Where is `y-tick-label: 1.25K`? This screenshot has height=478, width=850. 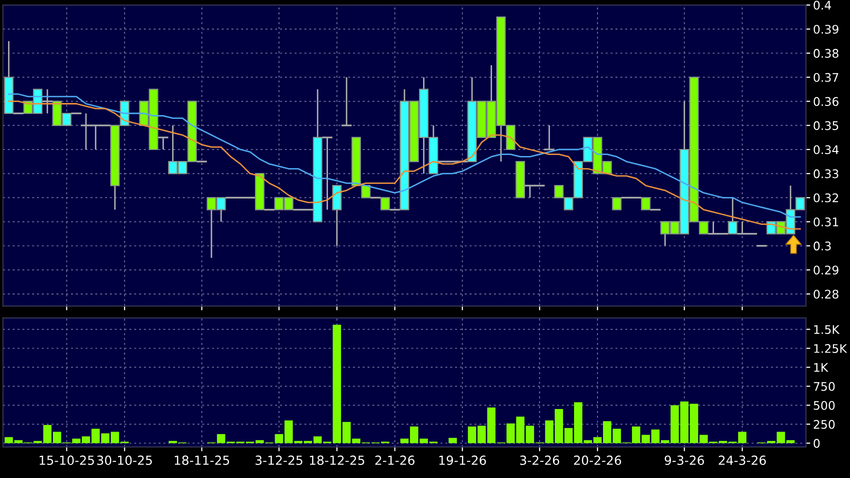
y-tick-label: 1.25K is located at coordinates (831, 348).